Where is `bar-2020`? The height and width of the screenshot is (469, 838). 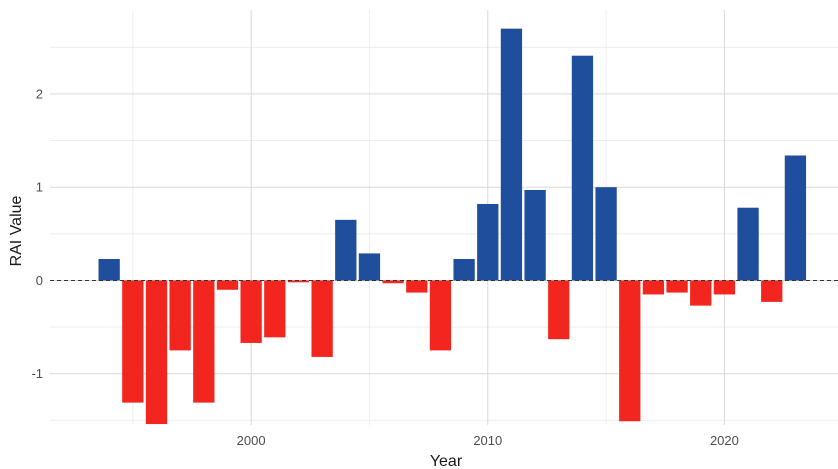
bar-2020 is located at coordinates (724, 287).